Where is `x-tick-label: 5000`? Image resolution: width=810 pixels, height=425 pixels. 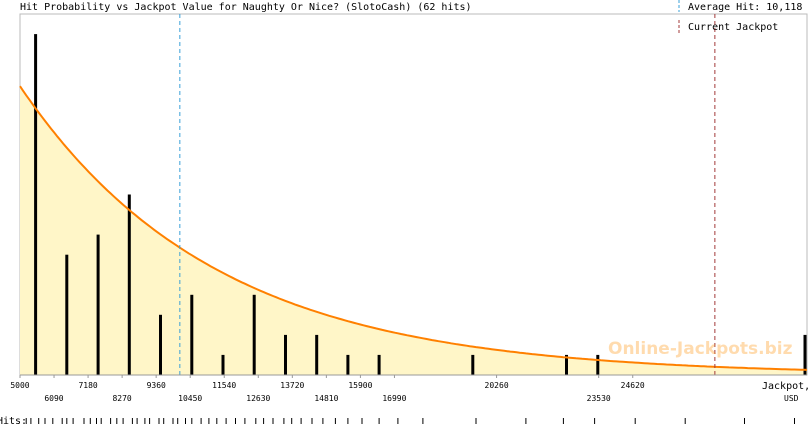 x-tick-label: 5000 is located at coordinates (19, 385).